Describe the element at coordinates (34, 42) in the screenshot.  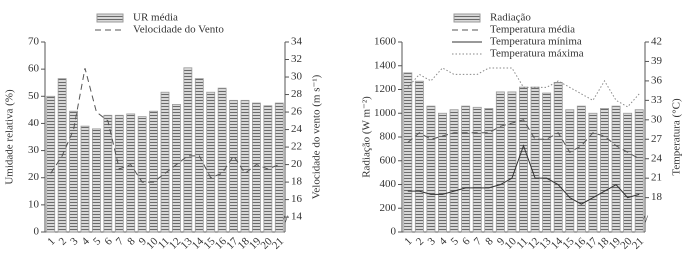
I see `y-tick-label: 70` at that location.